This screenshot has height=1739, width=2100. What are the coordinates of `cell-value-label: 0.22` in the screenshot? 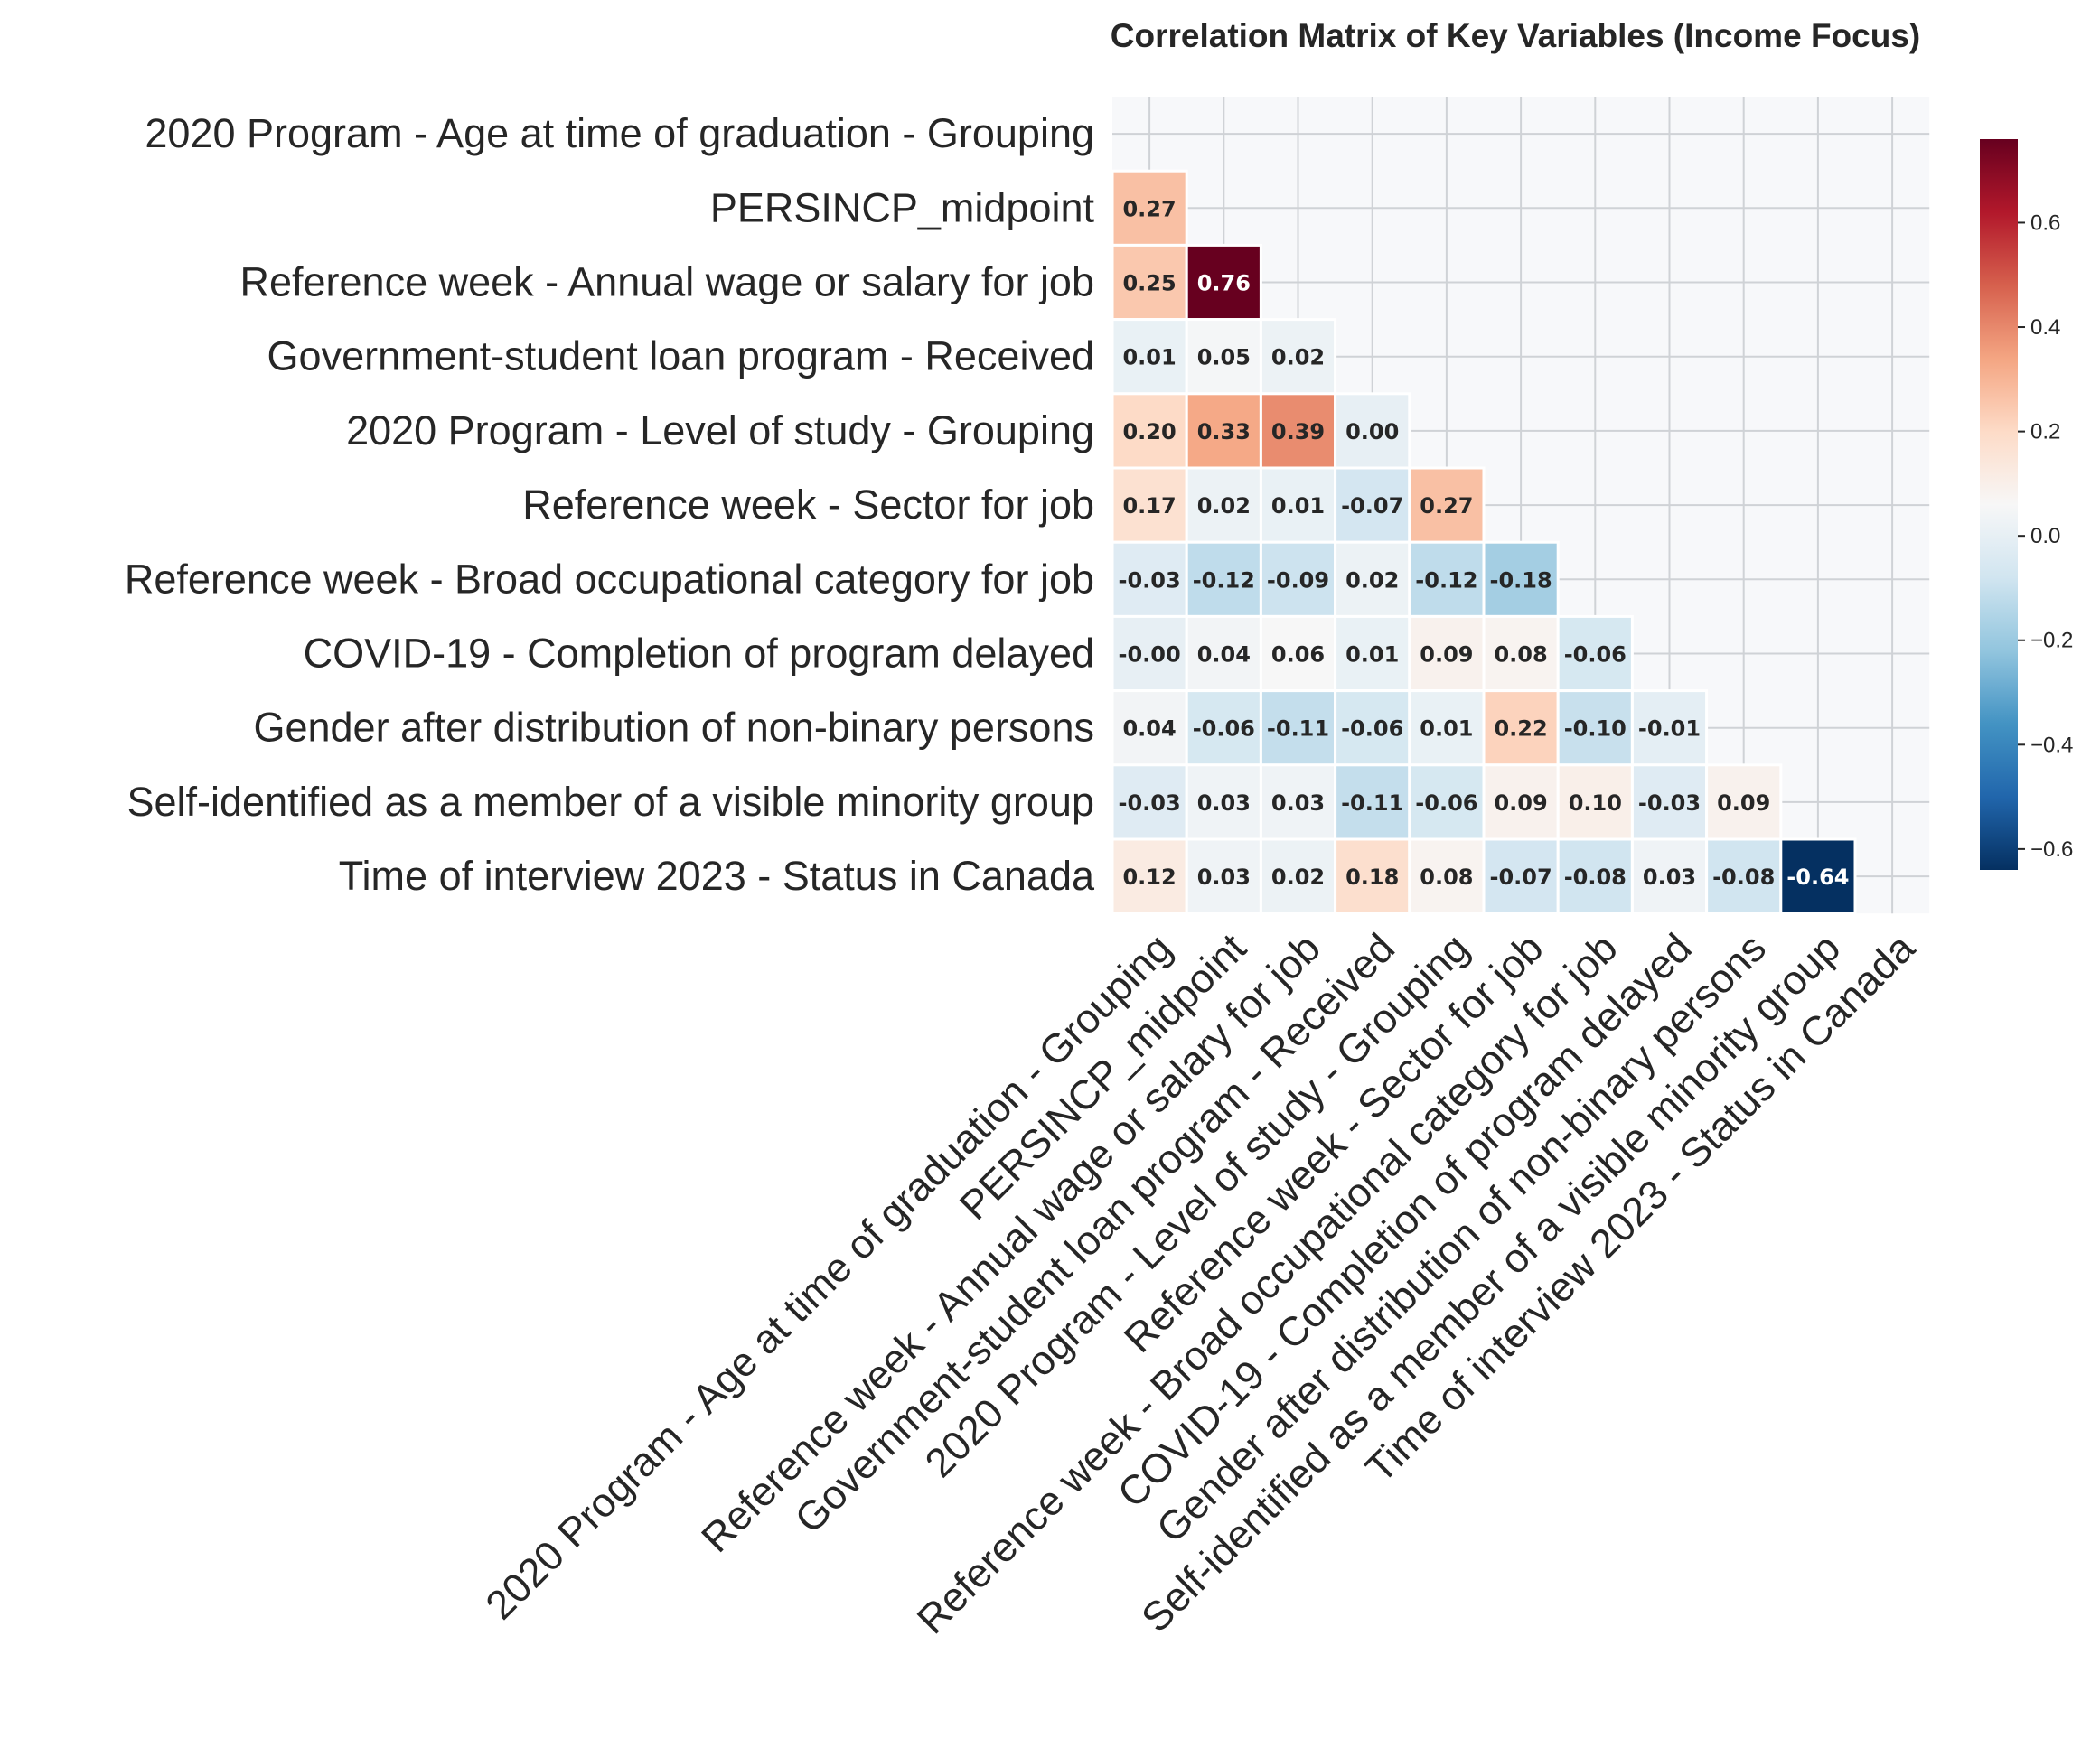 It's located at (1520, 729).